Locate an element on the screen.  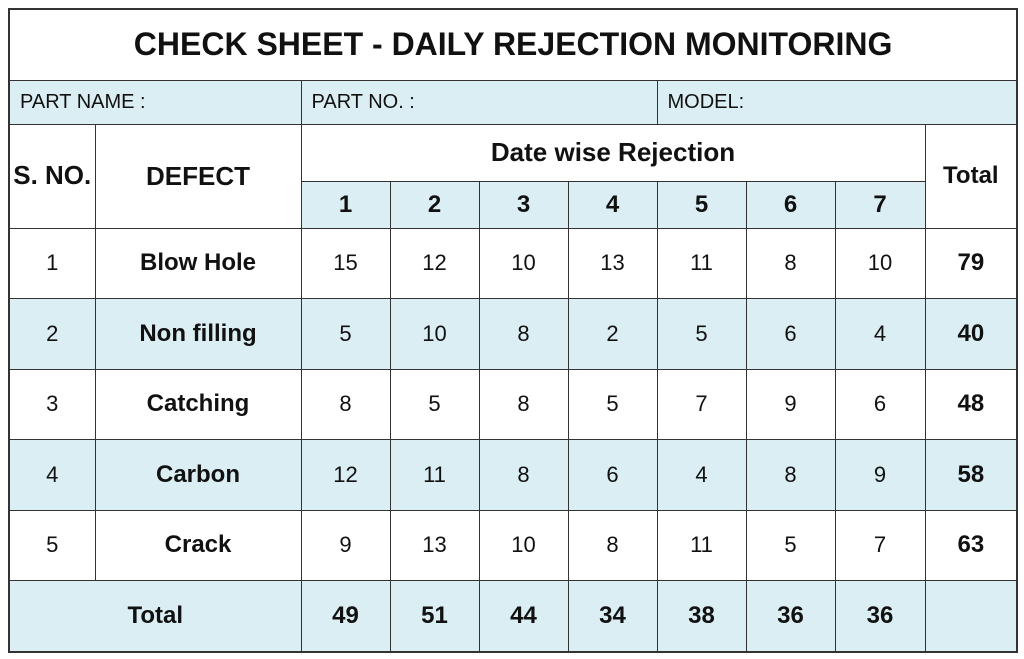
defect-cell: Non filling is located at coordinates (198, 333).